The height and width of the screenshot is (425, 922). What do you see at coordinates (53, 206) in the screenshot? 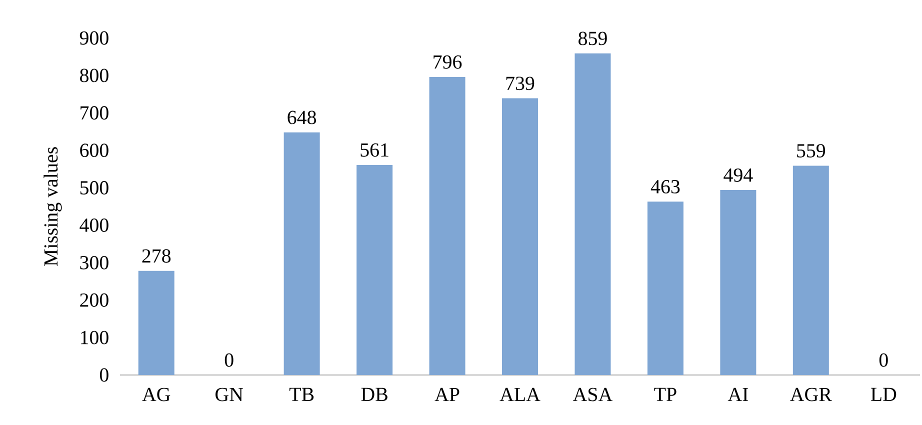
I see `y-axis-title: Missing values` at bounding box center [53, 206].